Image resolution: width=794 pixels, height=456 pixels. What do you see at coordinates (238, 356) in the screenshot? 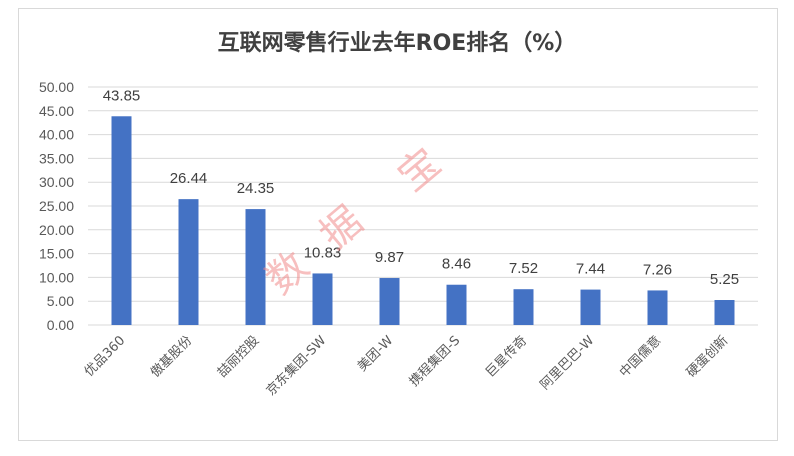
I see `category-label: 喆丽控股` at bounding box center [238, 356].